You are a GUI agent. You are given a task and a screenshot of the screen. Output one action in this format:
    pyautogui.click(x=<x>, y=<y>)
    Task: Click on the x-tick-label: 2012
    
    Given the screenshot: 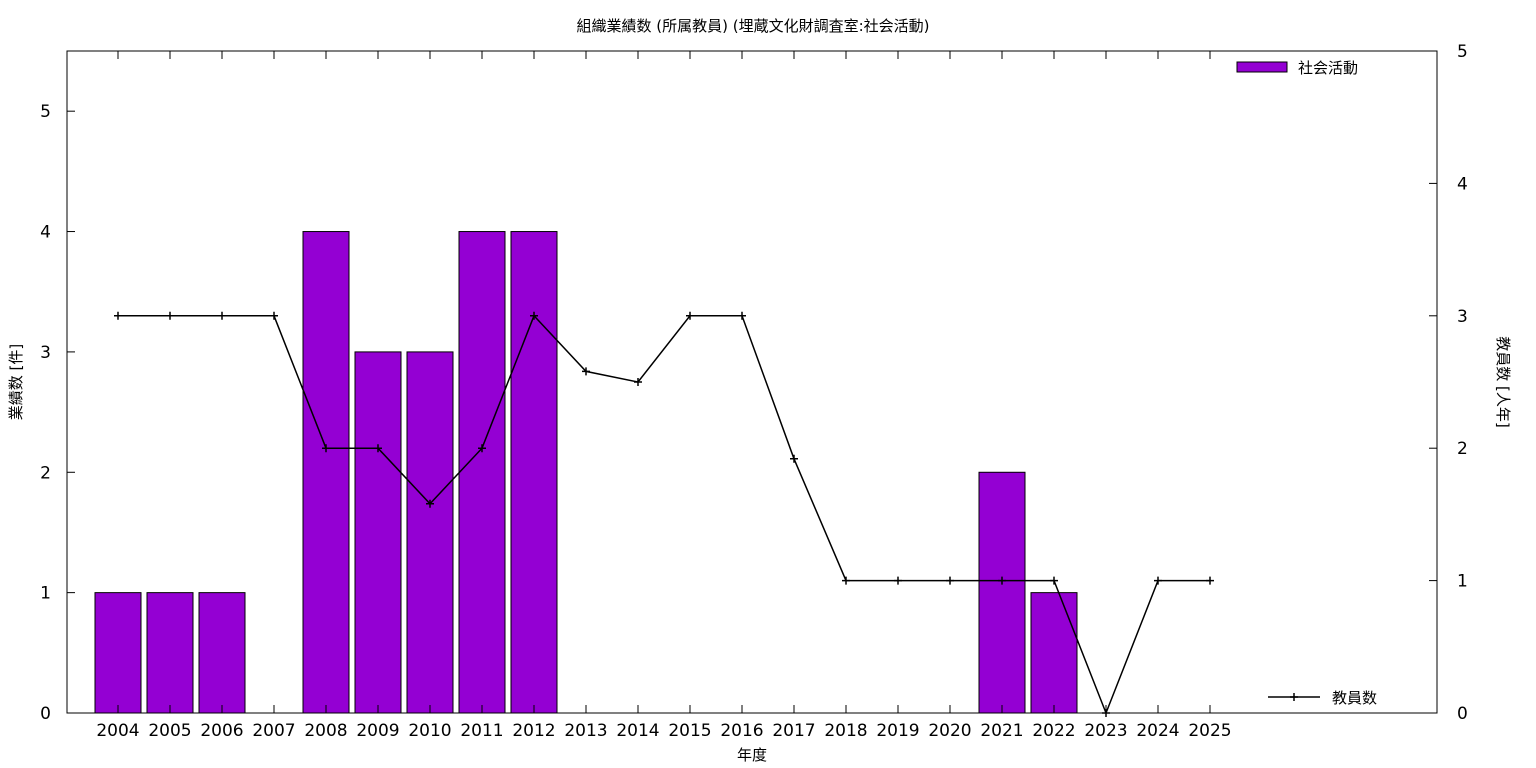 What is the action you would take?
    pyautogui.click(x=533, y=731)
    